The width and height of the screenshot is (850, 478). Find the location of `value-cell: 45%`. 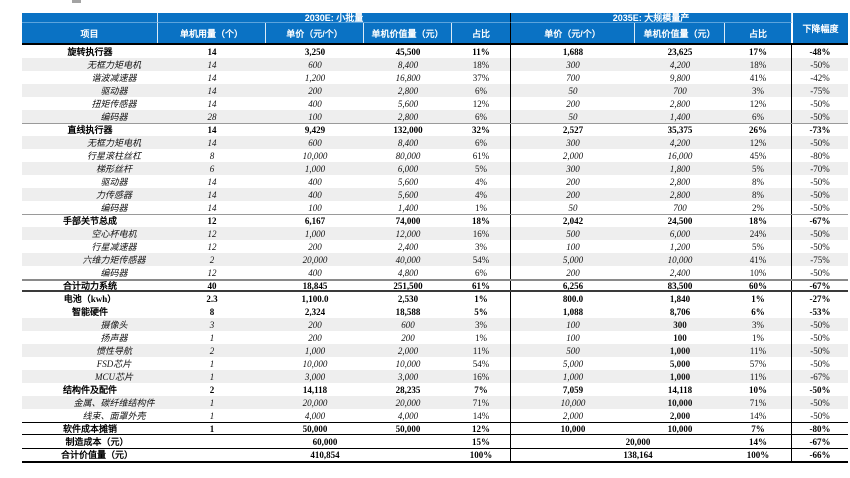

value-cell: 45% is located at coordinates (758, 155).